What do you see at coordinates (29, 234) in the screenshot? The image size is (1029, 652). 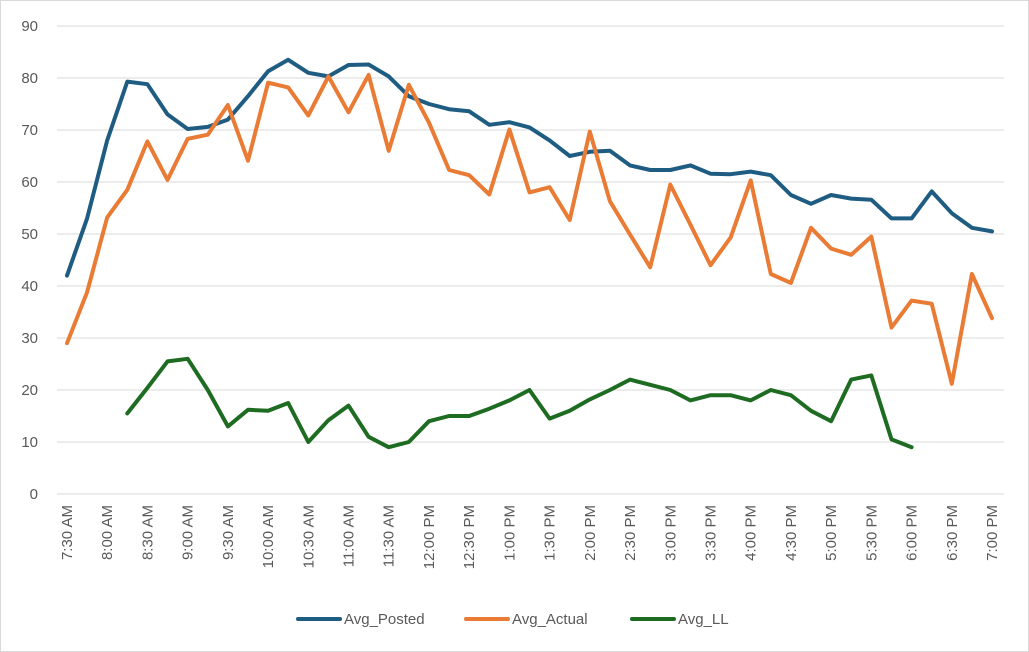 I see `y-tick-label: 50` at bounding box center [29, 234].